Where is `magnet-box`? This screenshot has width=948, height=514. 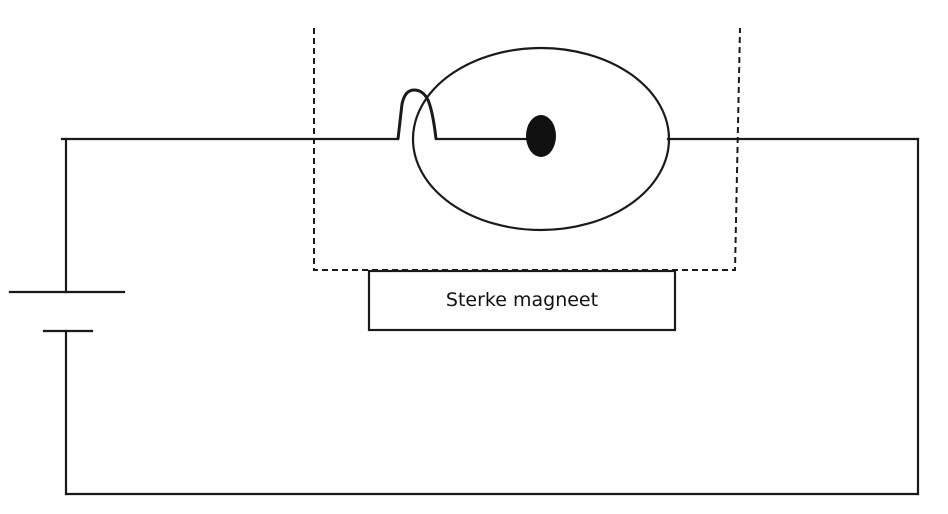 magnet-box is located at coordinates (522, 300).